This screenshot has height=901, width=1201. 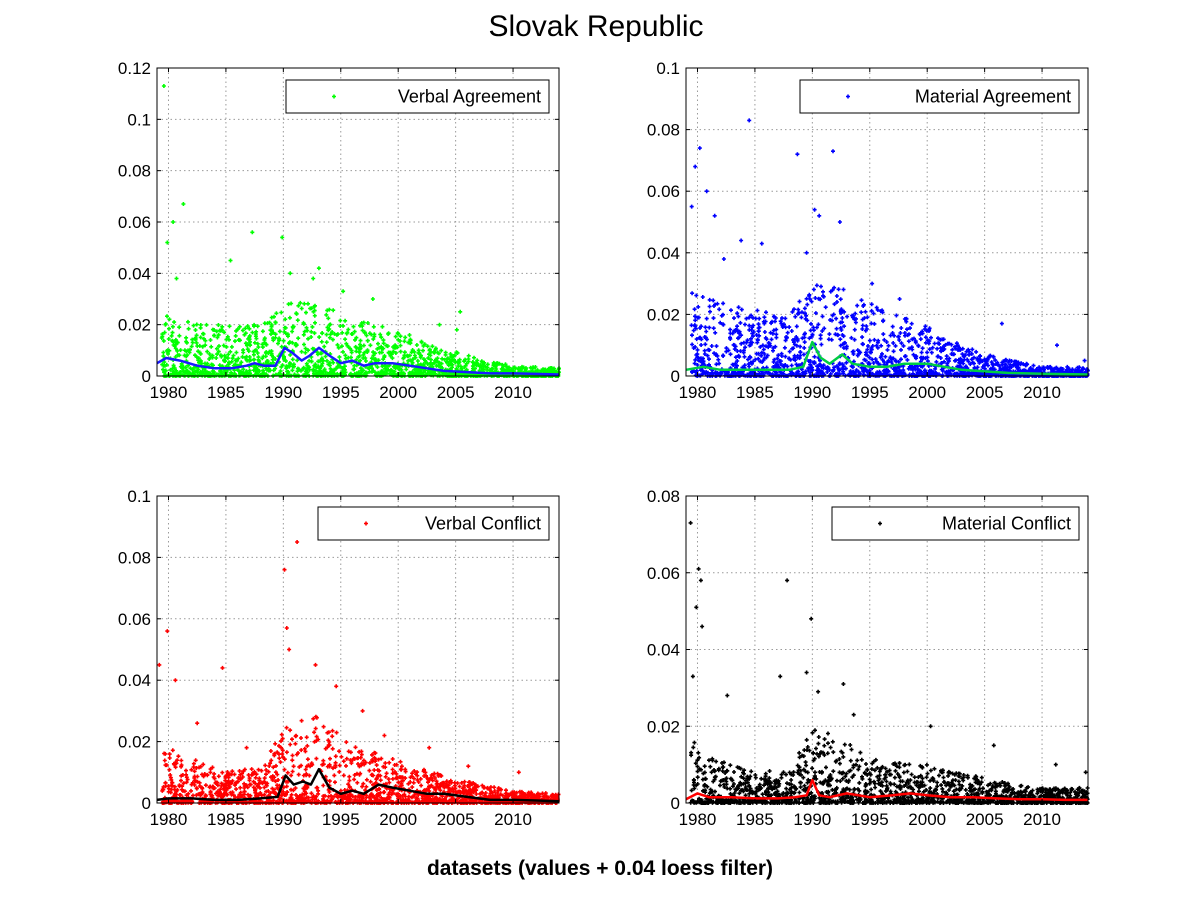 I want to click on y-tick-label: 0.08, so click(x=663, y=130).